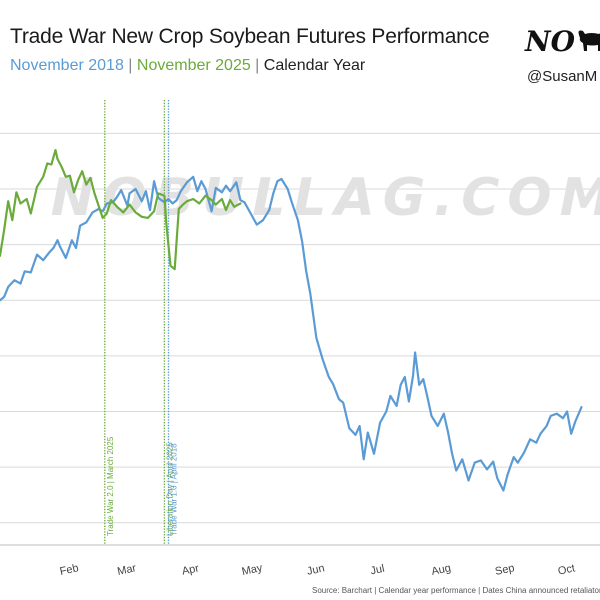 This screenshot has height=600, width=600. Describe the element at coordinates (562, 76) in the screenshot. I see `social-handle: @SusanM` at that location.